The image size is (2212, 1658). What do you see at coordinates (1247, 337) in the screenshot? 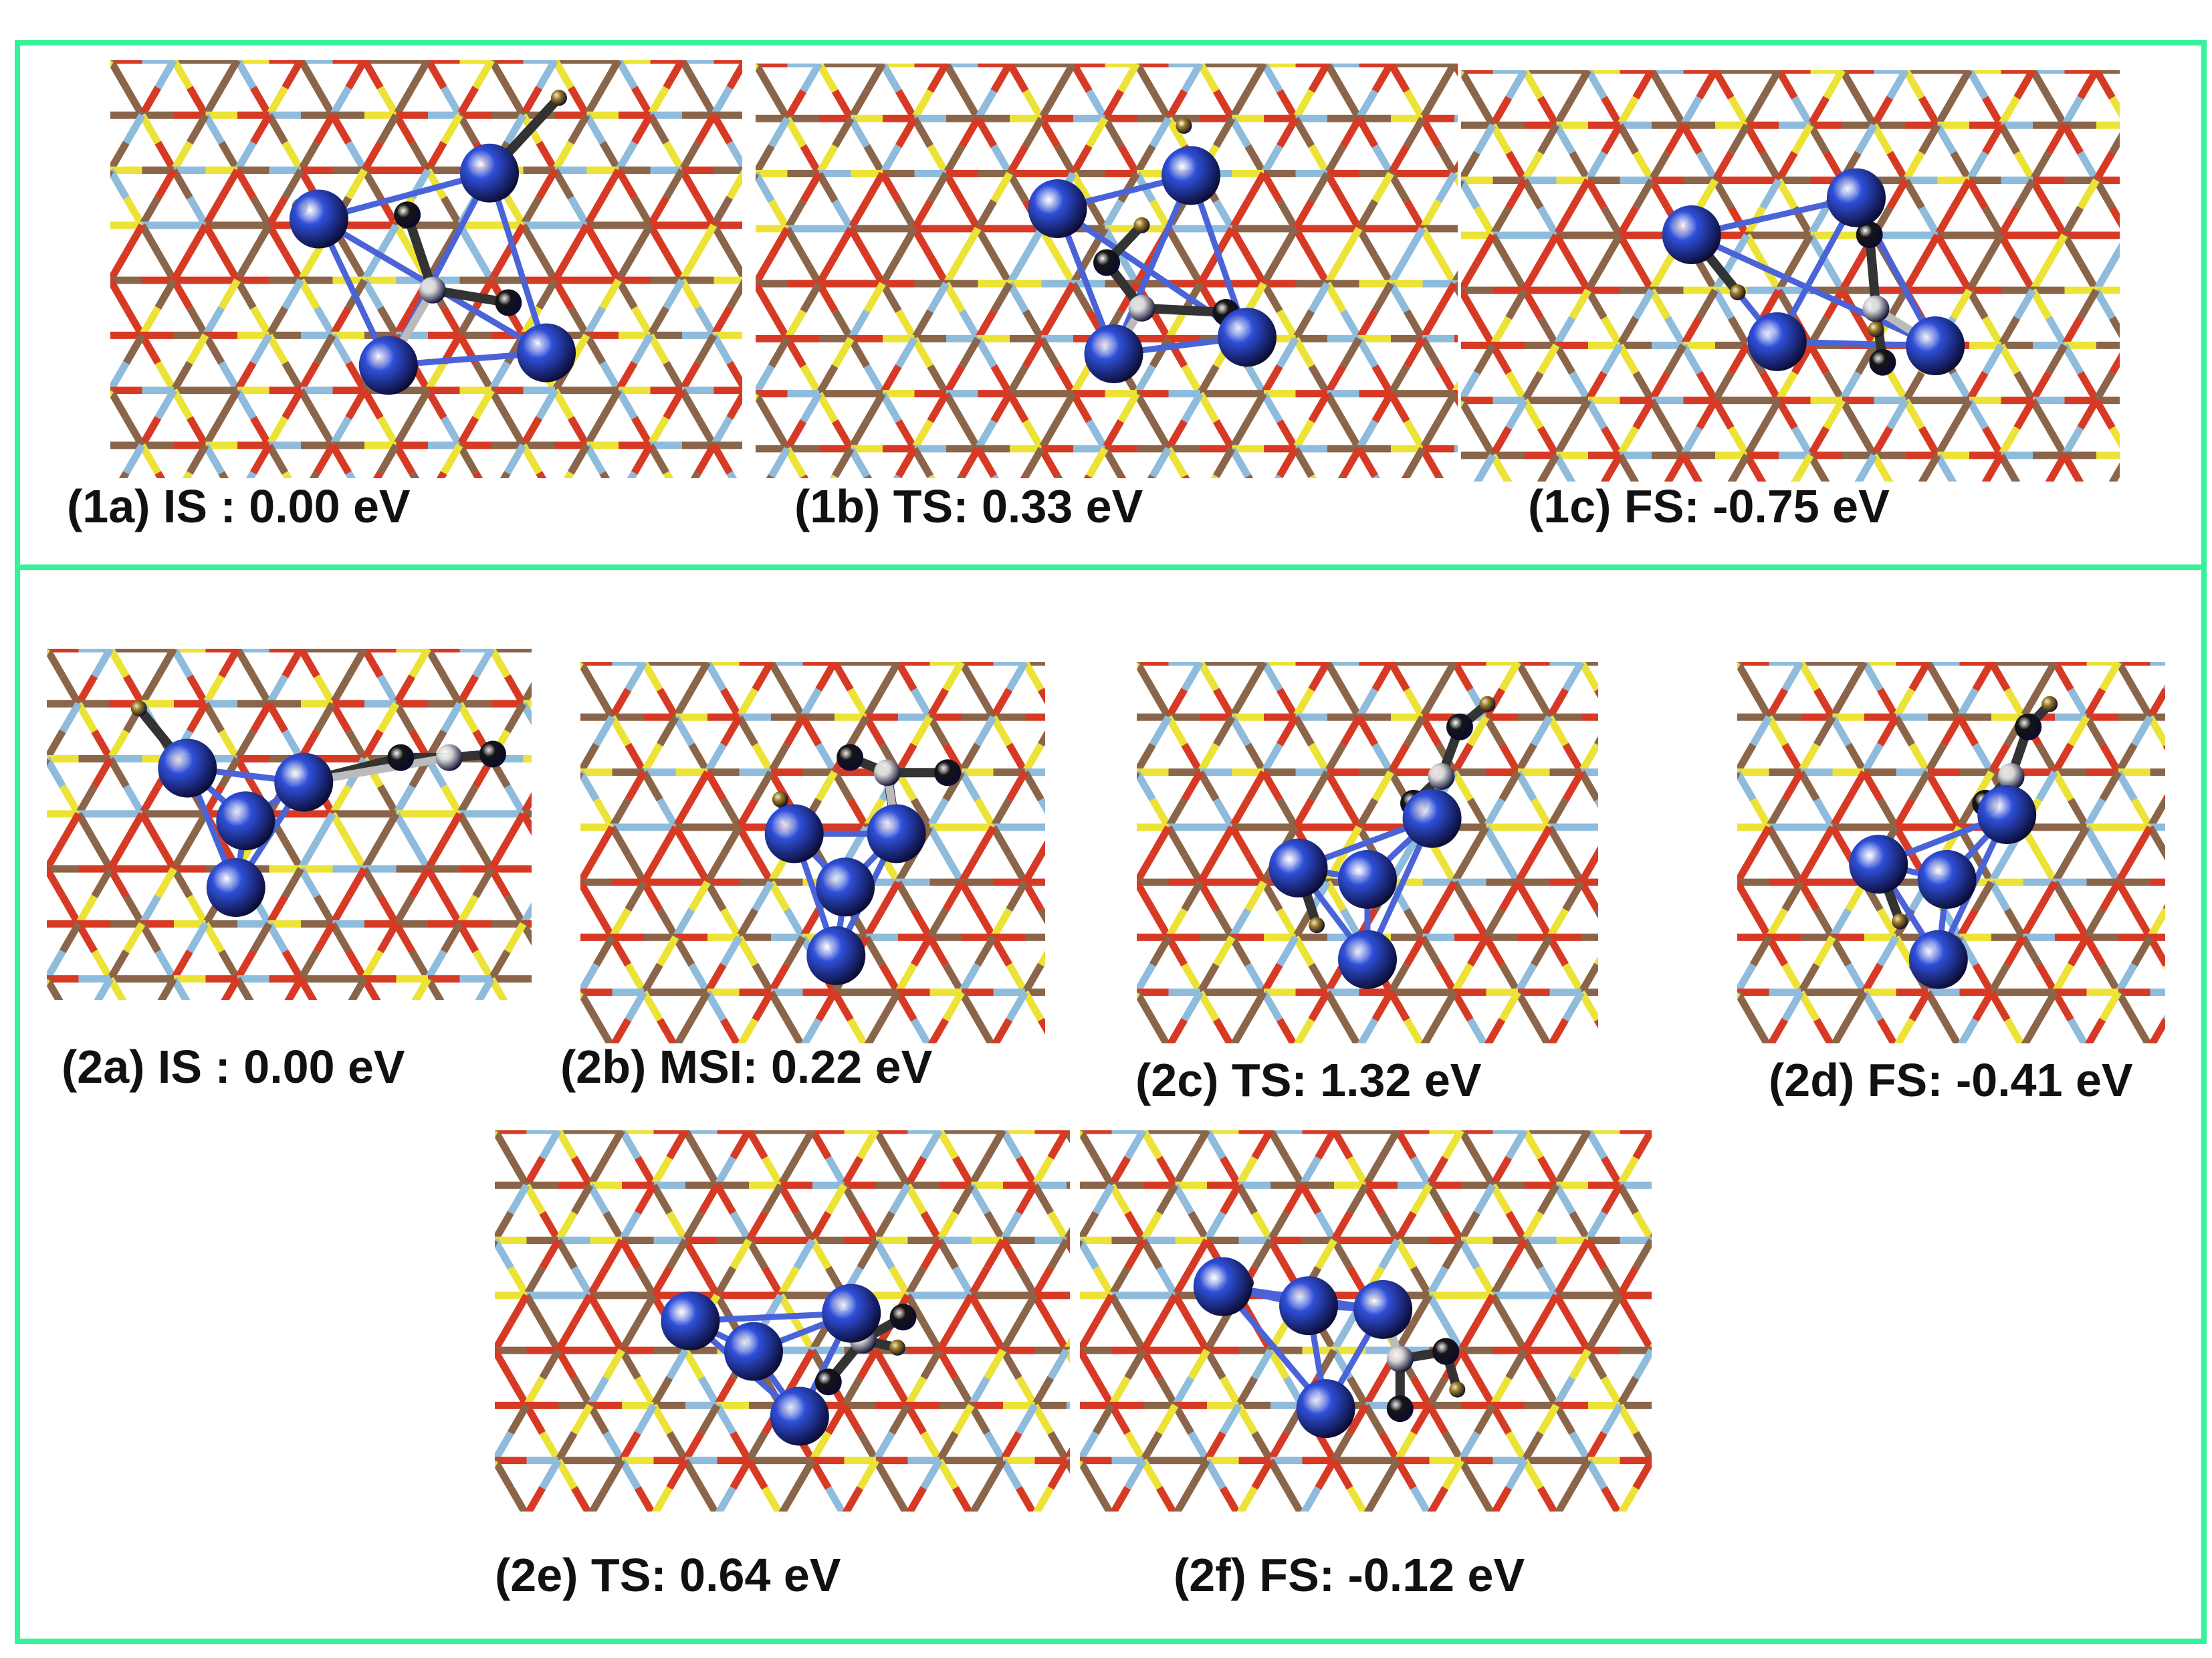
I see `metal-atom` at bounding box center [1247, 337].